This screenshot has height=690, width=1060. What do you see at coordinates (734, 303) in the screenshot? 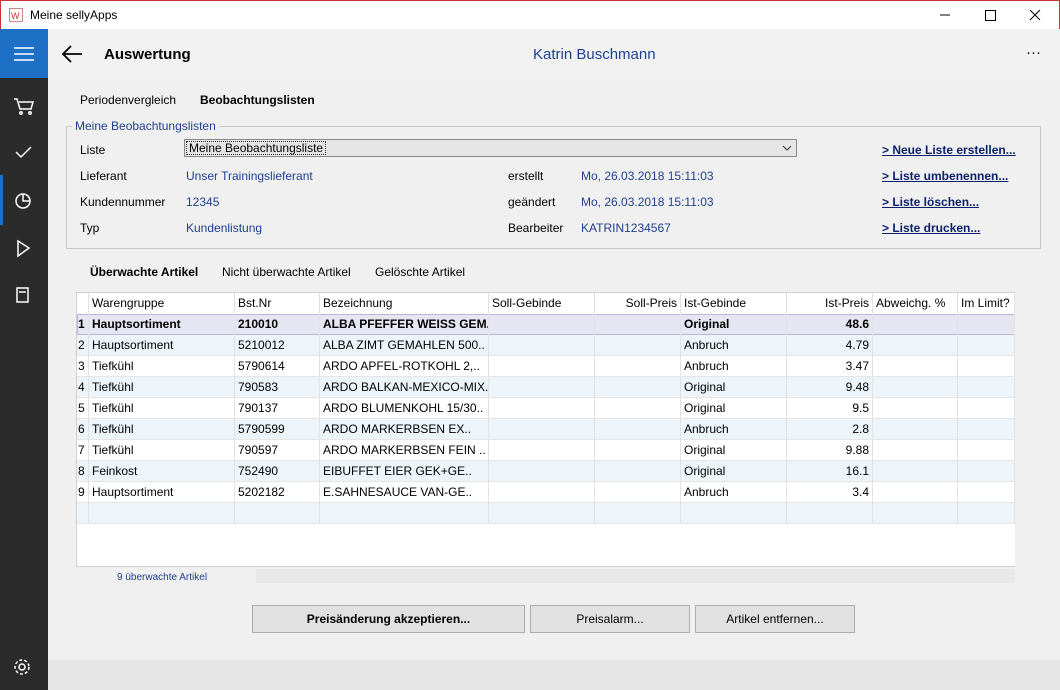
I see `column-header: Ist-Gebinde` at bounding box center [734, 303].